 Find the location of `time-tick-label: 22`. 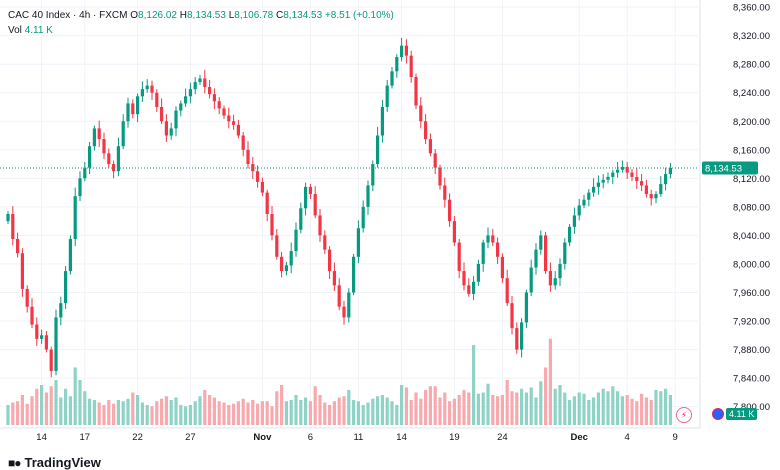

time-tick-label: 22 is located at coordinates (137, 437).